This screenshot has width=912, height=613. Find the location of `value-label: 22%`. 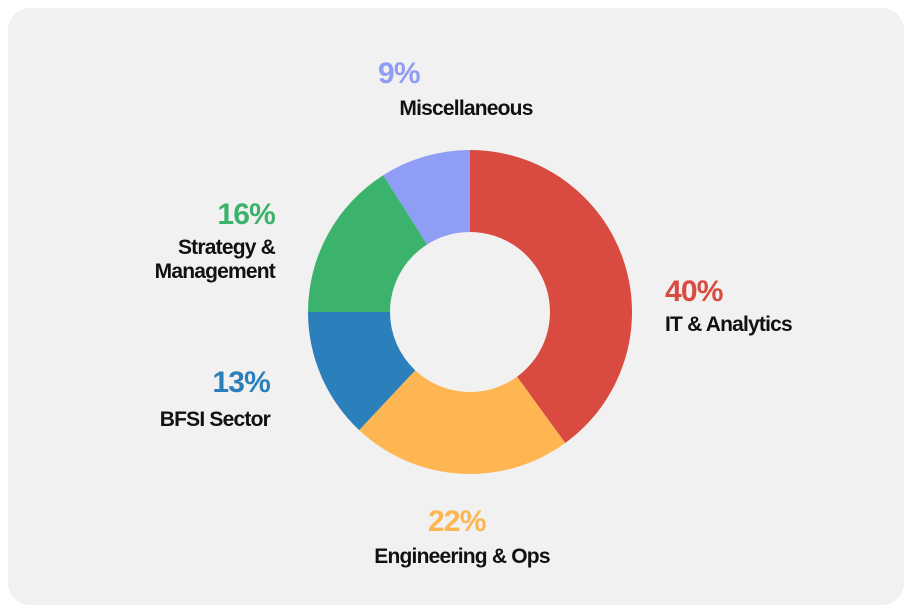

value-label: 22% is located at coordinates (457, 521).